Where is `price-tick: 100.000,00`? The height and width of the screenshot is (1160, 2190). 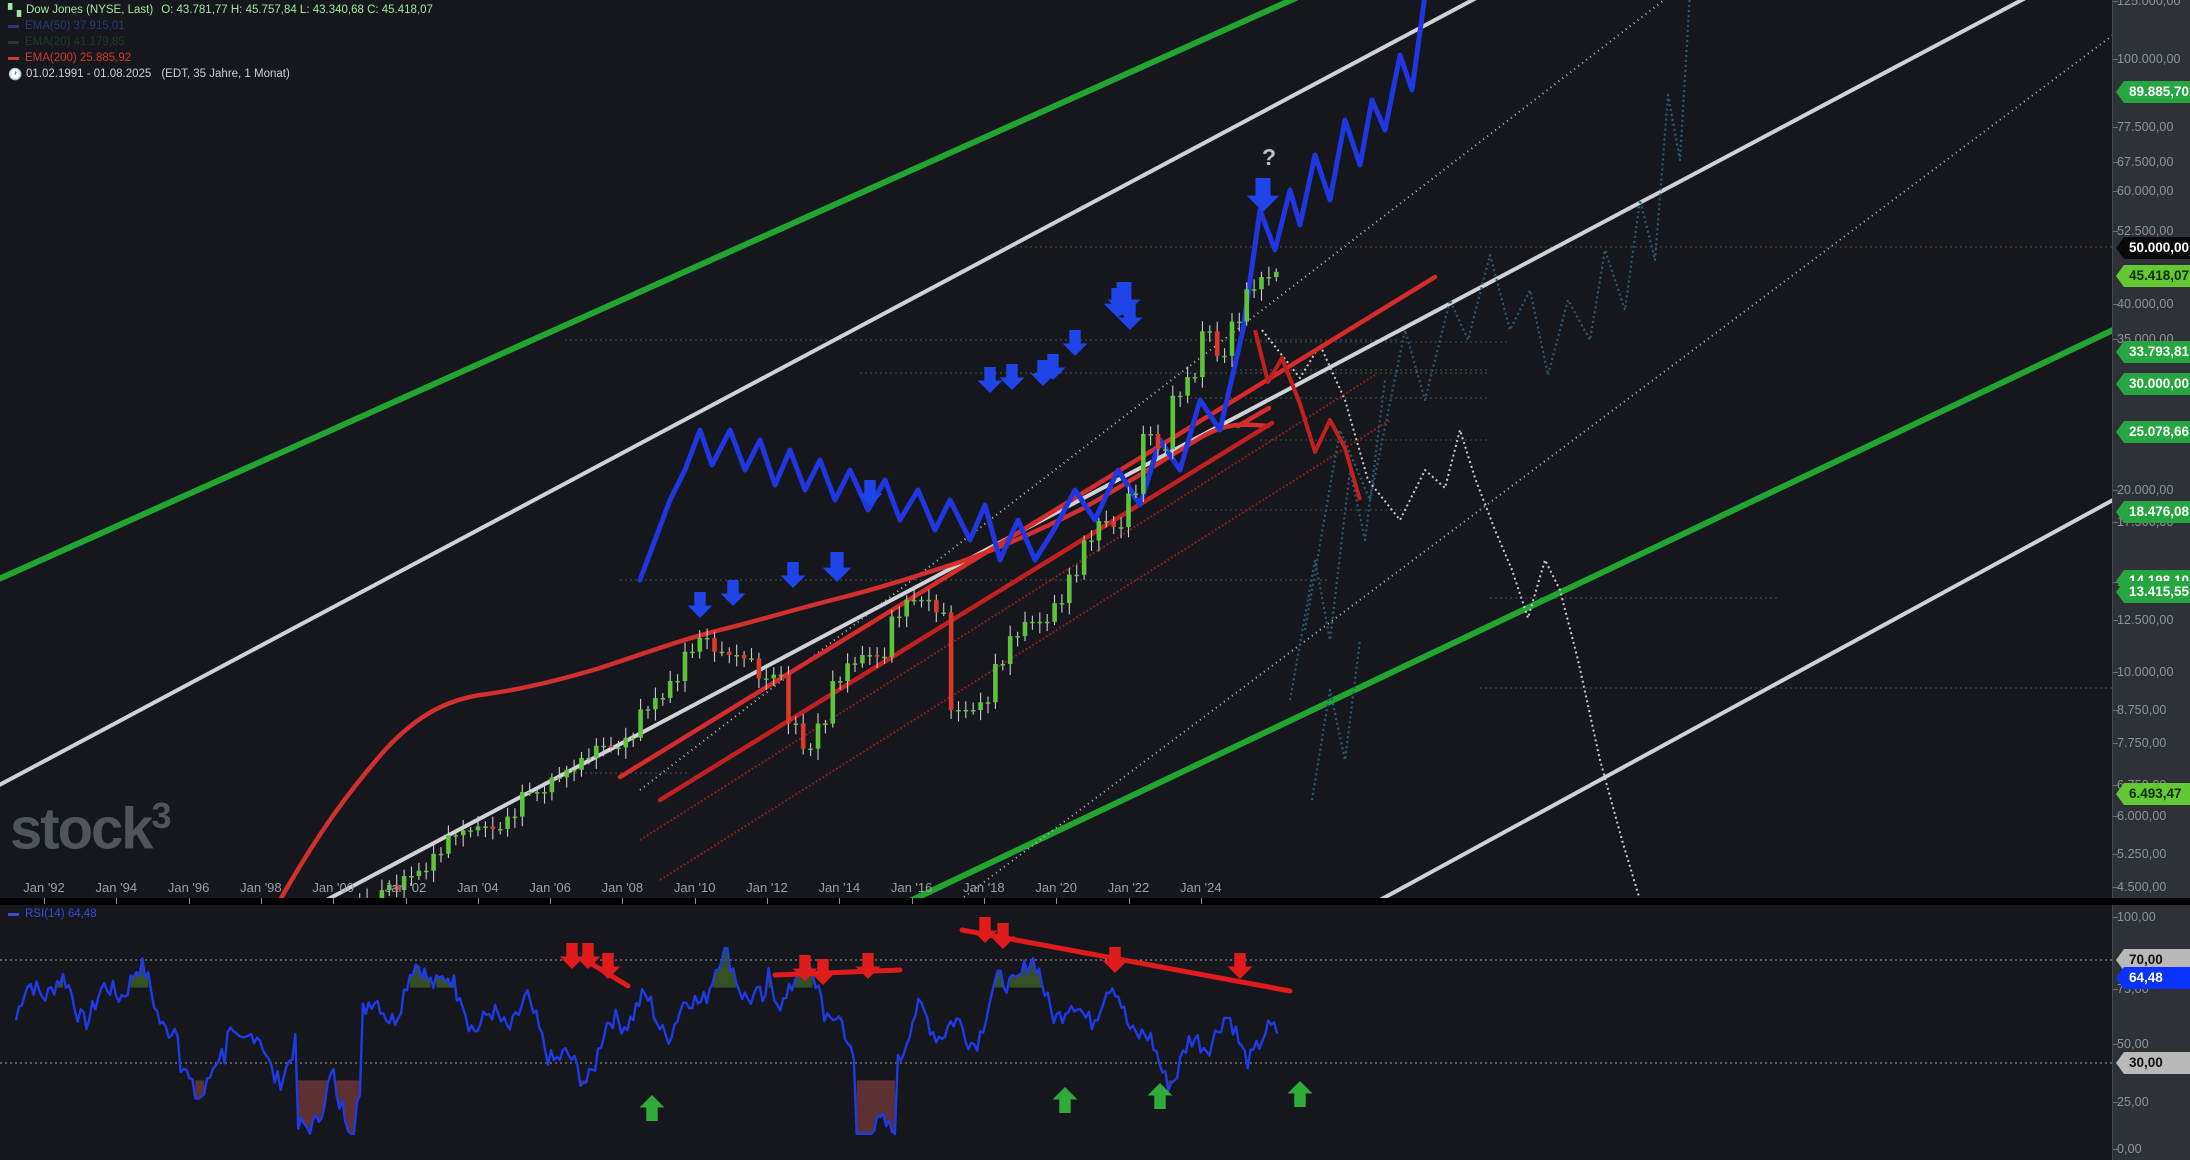 price-tick: 100.000,00 is located at coordinates (2147, 59).